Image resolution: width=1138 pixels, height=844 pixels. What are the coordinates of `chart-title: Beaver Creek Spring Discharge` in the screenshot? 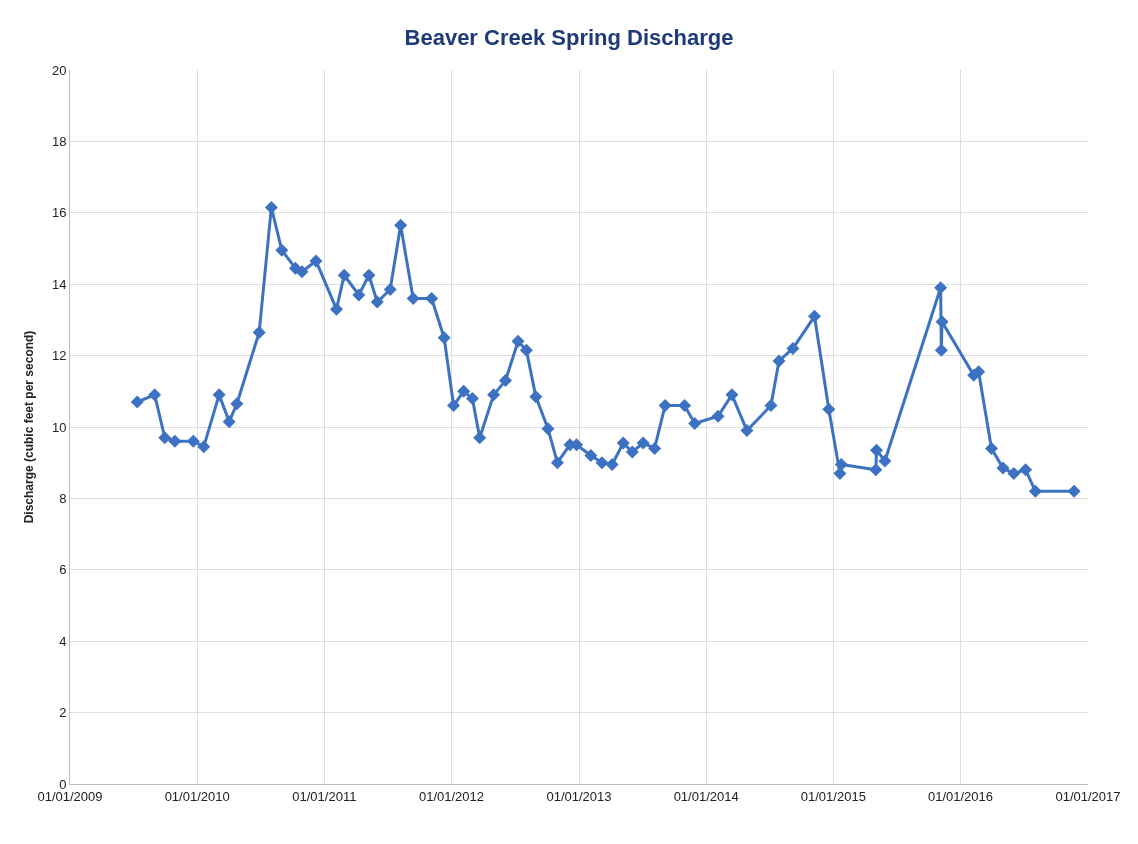 It's located at (569, 37).